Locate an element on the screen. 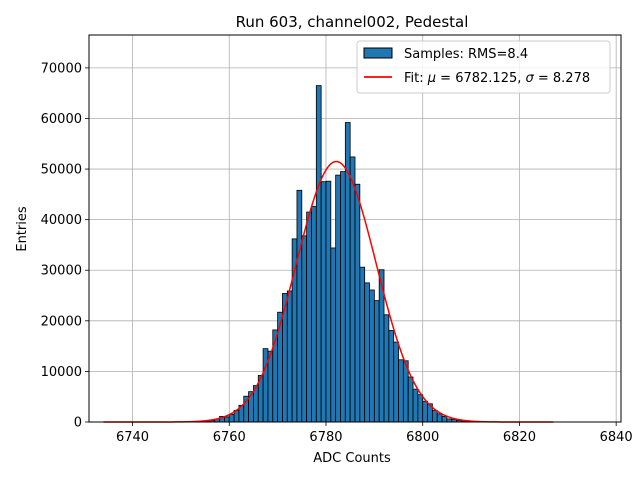 The height and width of the screenshot is (480, 640). legend-box is located at coordinates (483, 67).